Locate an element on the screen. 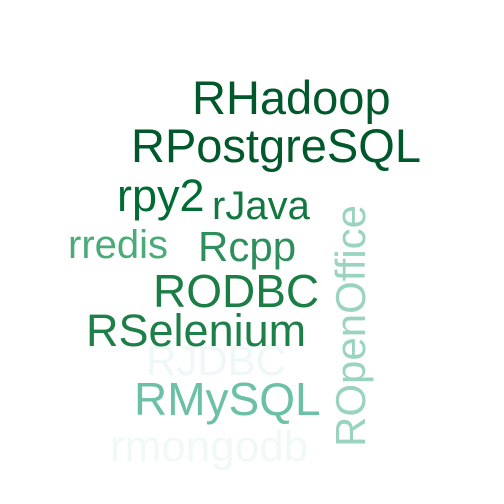  word-rjava: rJava is located at coordinates (261, 206).